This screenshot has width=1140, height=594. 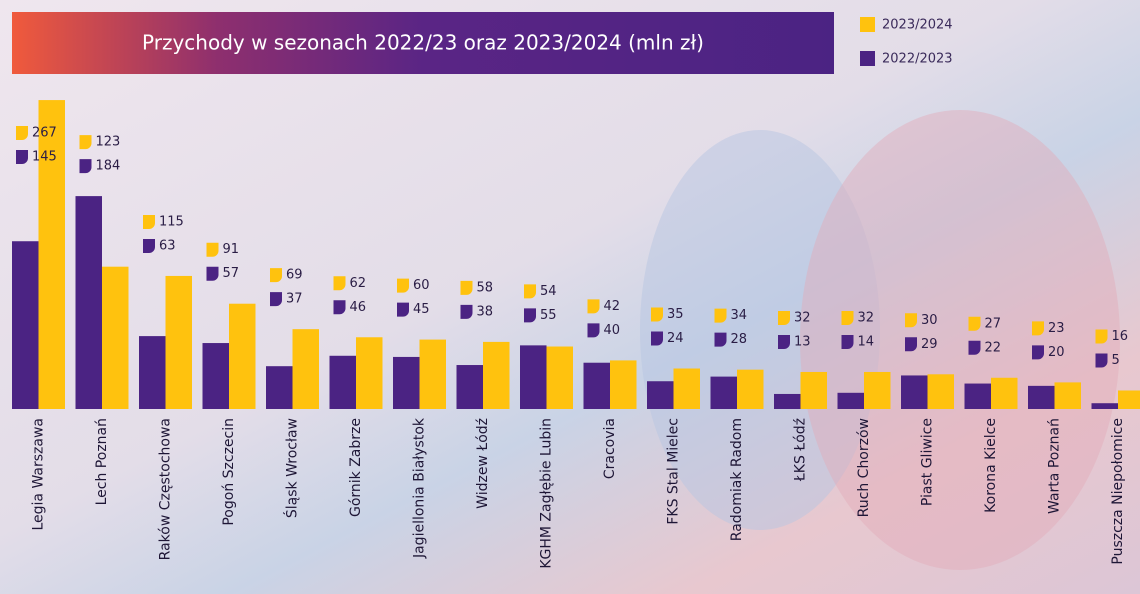 I want to click on value-label: 69, so click(x=294, y=275).